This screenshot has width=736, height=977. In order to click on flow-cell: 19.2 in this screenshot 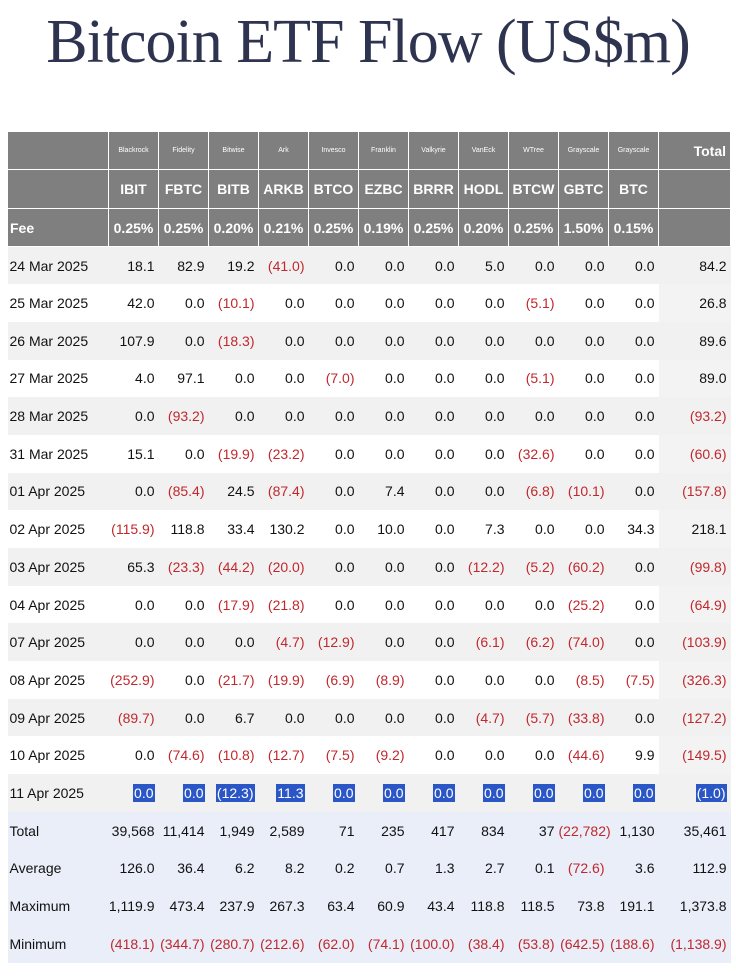, I will do `click(233, 265)`.